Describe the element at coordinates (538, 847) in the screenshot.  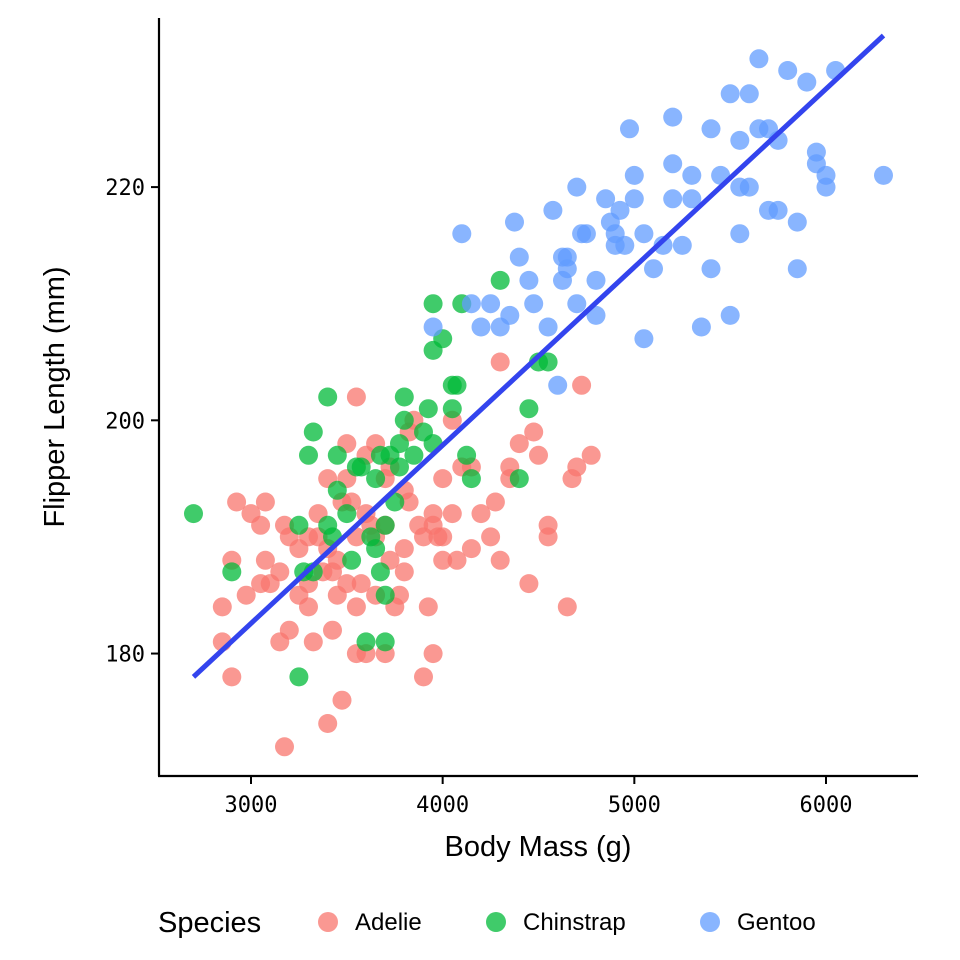
I see `x-axis-title: Body Mass (g)` at that location.